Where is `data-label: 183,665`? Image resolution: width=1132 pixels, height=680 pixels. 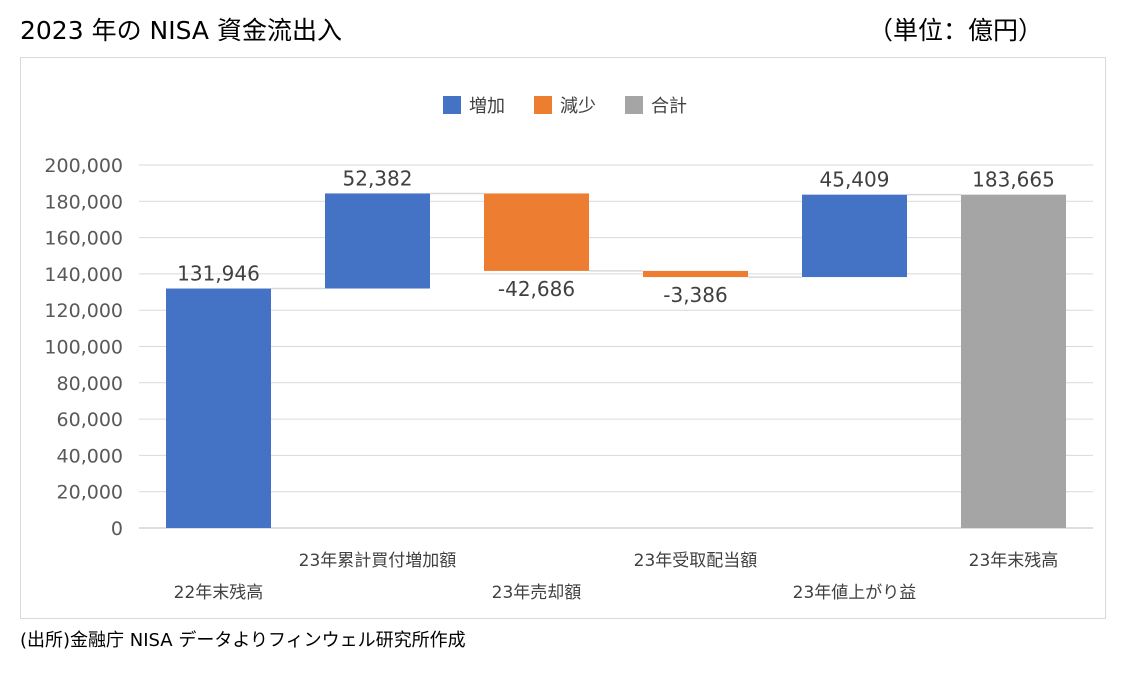
data-label: 183,665 is located at coordinates (1013, 180).